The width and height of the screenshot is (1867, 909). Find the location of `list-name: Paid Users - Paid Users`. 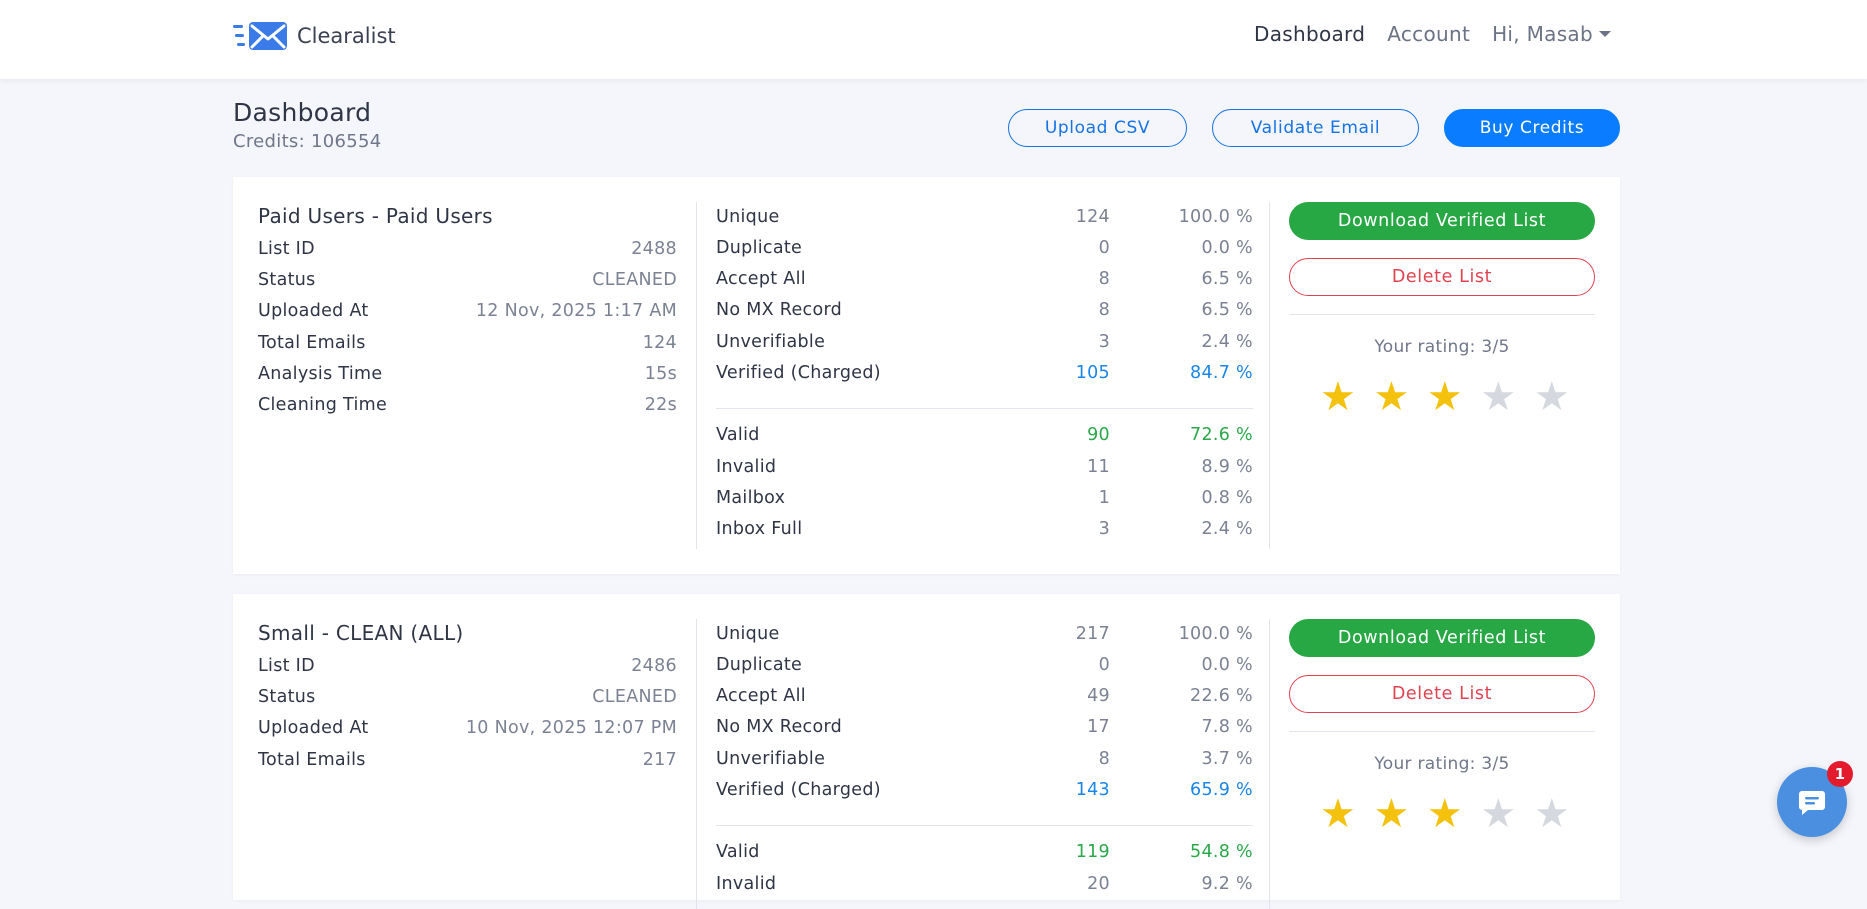

list-name: Paid Users - Paid Users is located at coordinates (375, 216).